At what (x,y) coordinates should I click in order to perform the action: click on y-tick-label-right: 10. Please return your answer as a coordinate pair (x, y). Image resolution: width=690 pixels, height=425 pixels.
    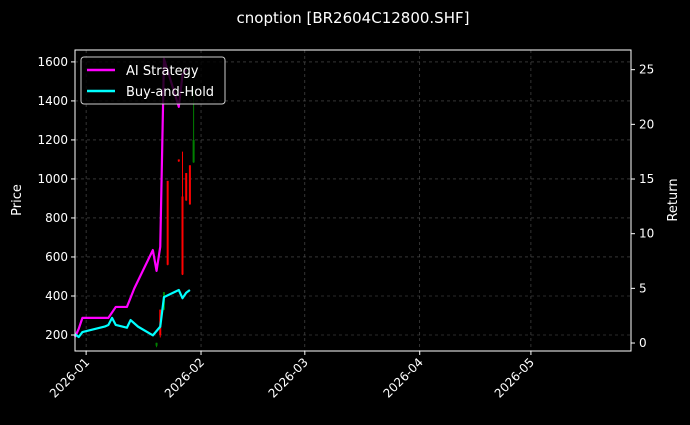
    Looking at the image, I should click on (646, 234).